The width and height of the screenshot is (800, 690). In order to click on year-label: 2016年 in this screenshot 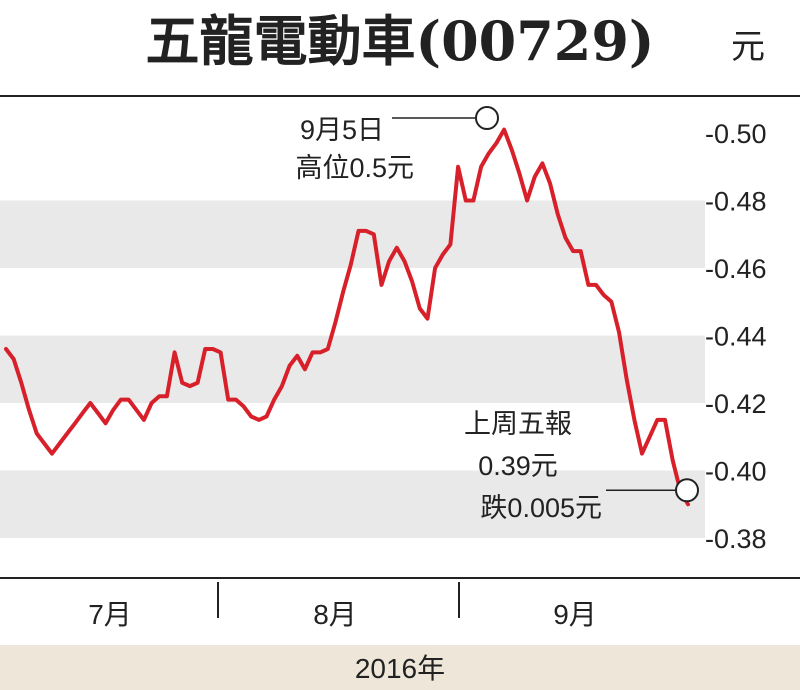, I will do `click(400, 668)`.